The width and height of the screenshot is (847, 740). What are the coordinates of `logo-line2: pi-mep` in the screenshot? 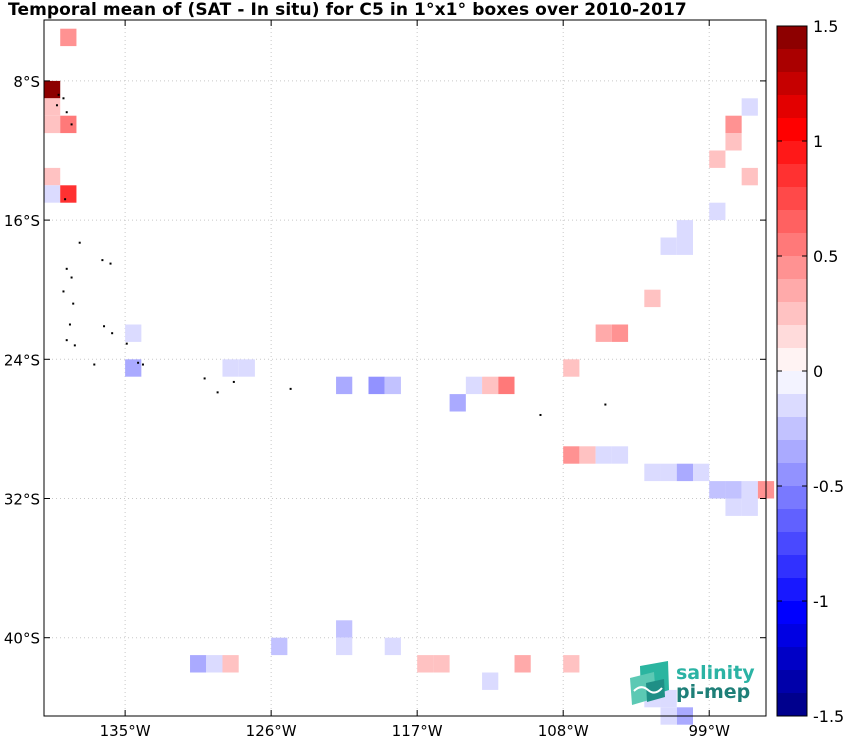 It's located at (713, 692).